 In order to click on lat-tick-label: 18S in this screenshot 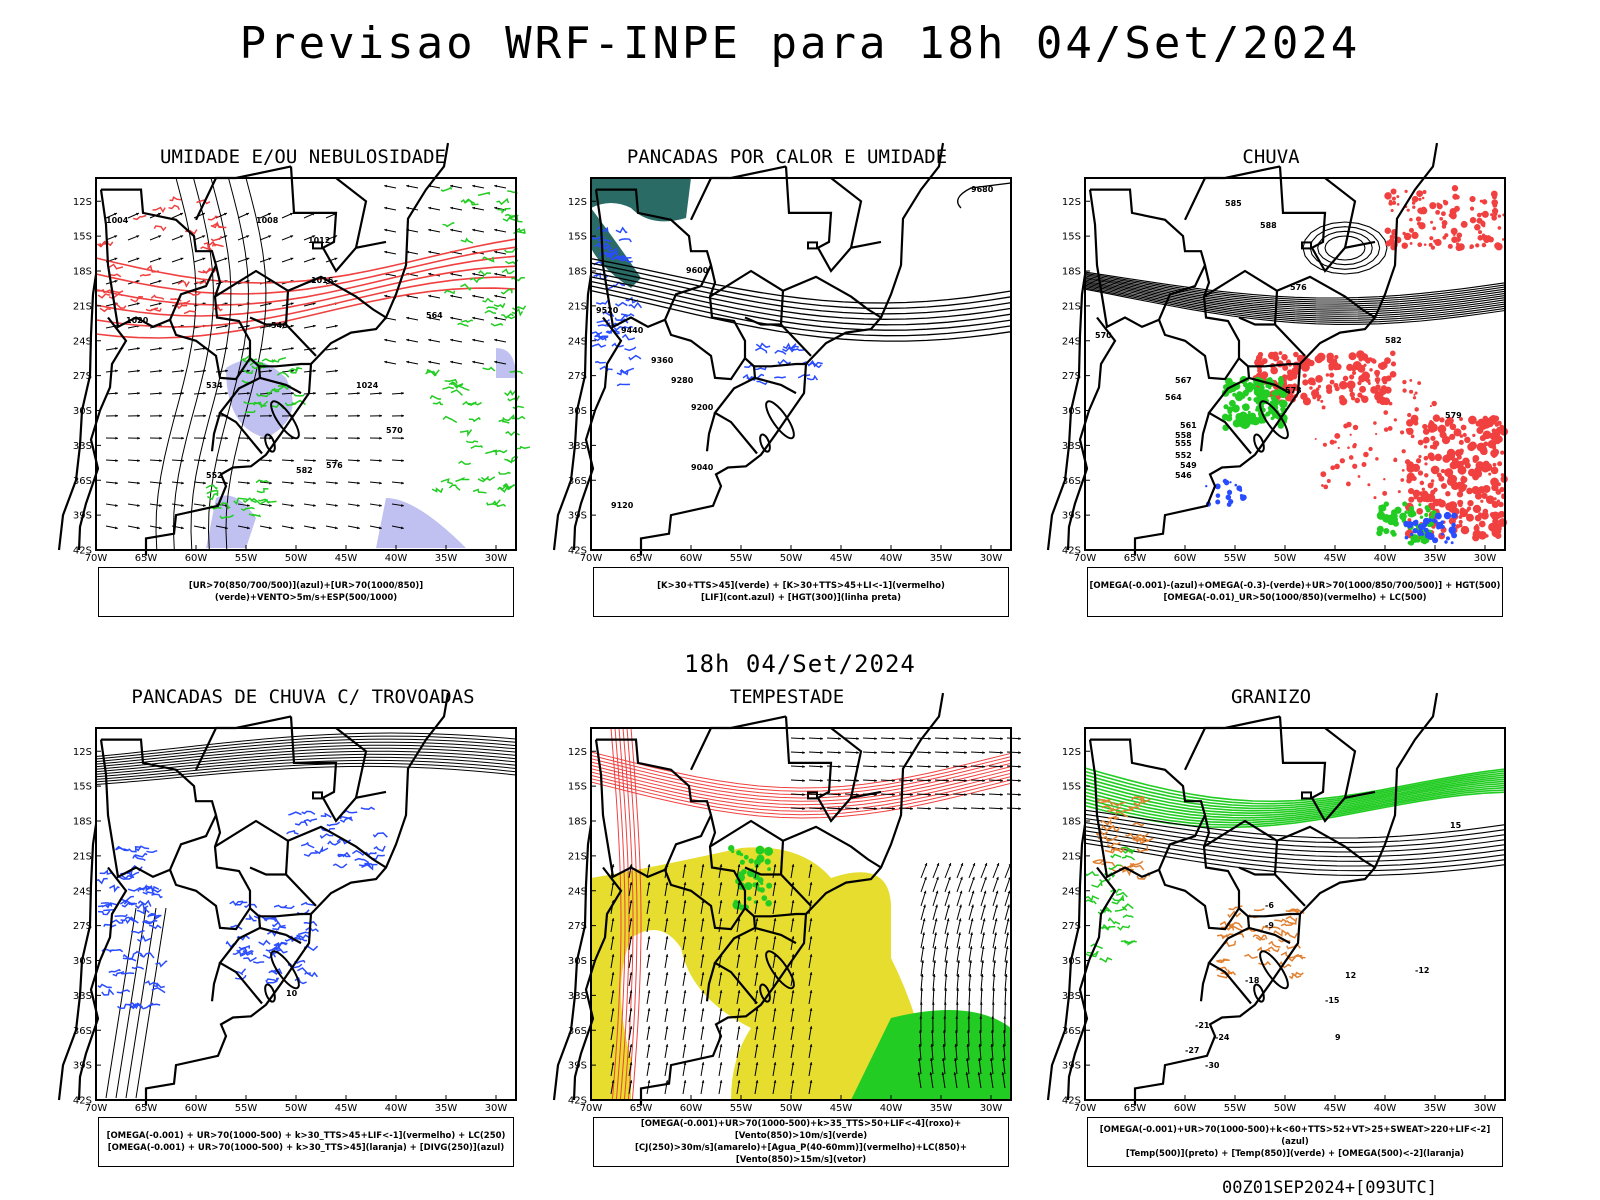, I will do `click(1071, 272)`.